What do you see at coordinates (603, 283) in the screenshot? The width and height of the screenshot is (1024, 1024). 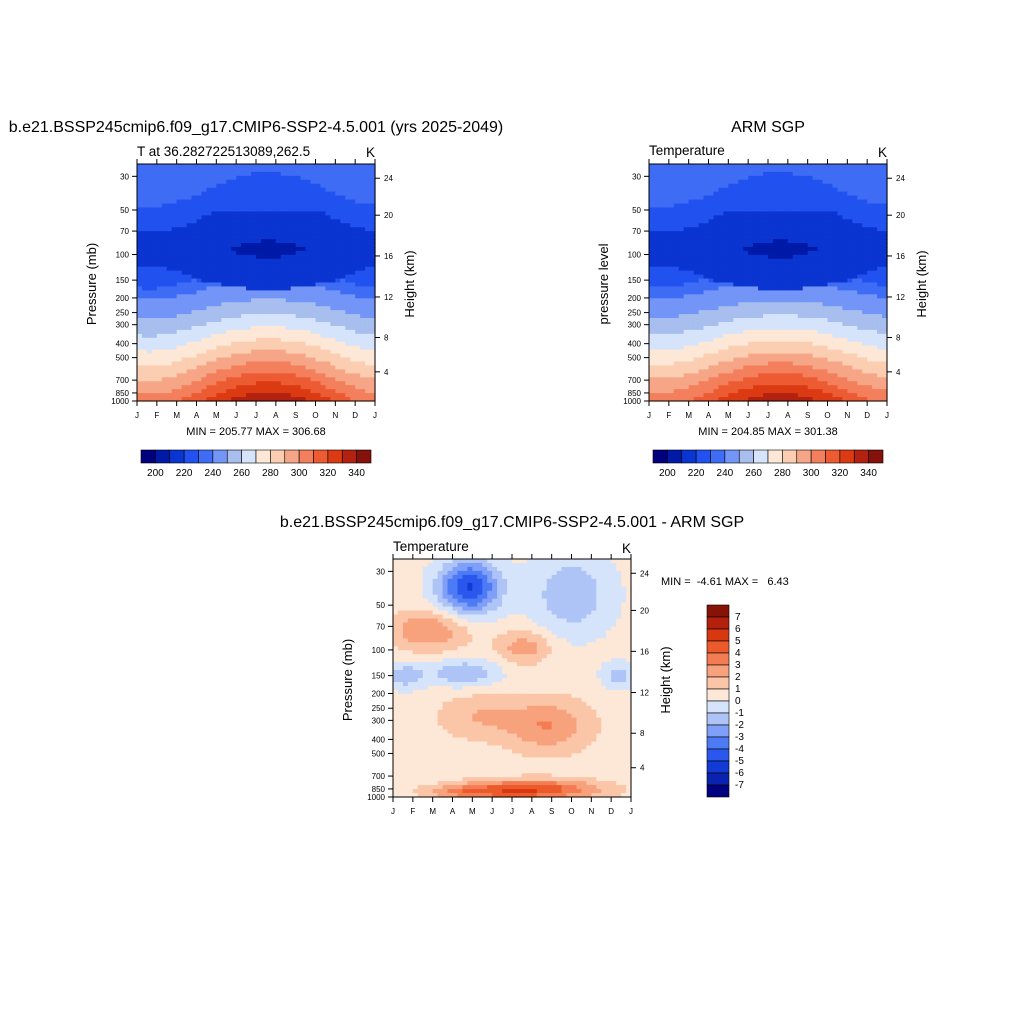 I see `panel2-ylabel: pressure level` at bounding box center [603, 283].